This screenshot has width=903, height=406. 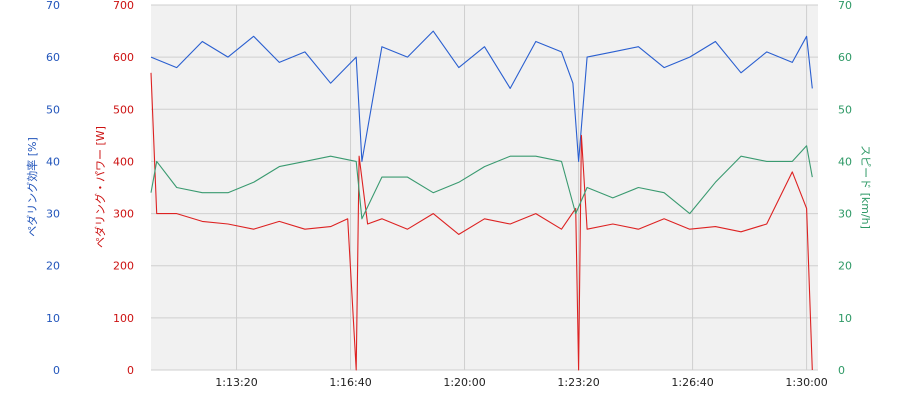 I want to click on right-tick-0: 0, so click(x=841, y=370).